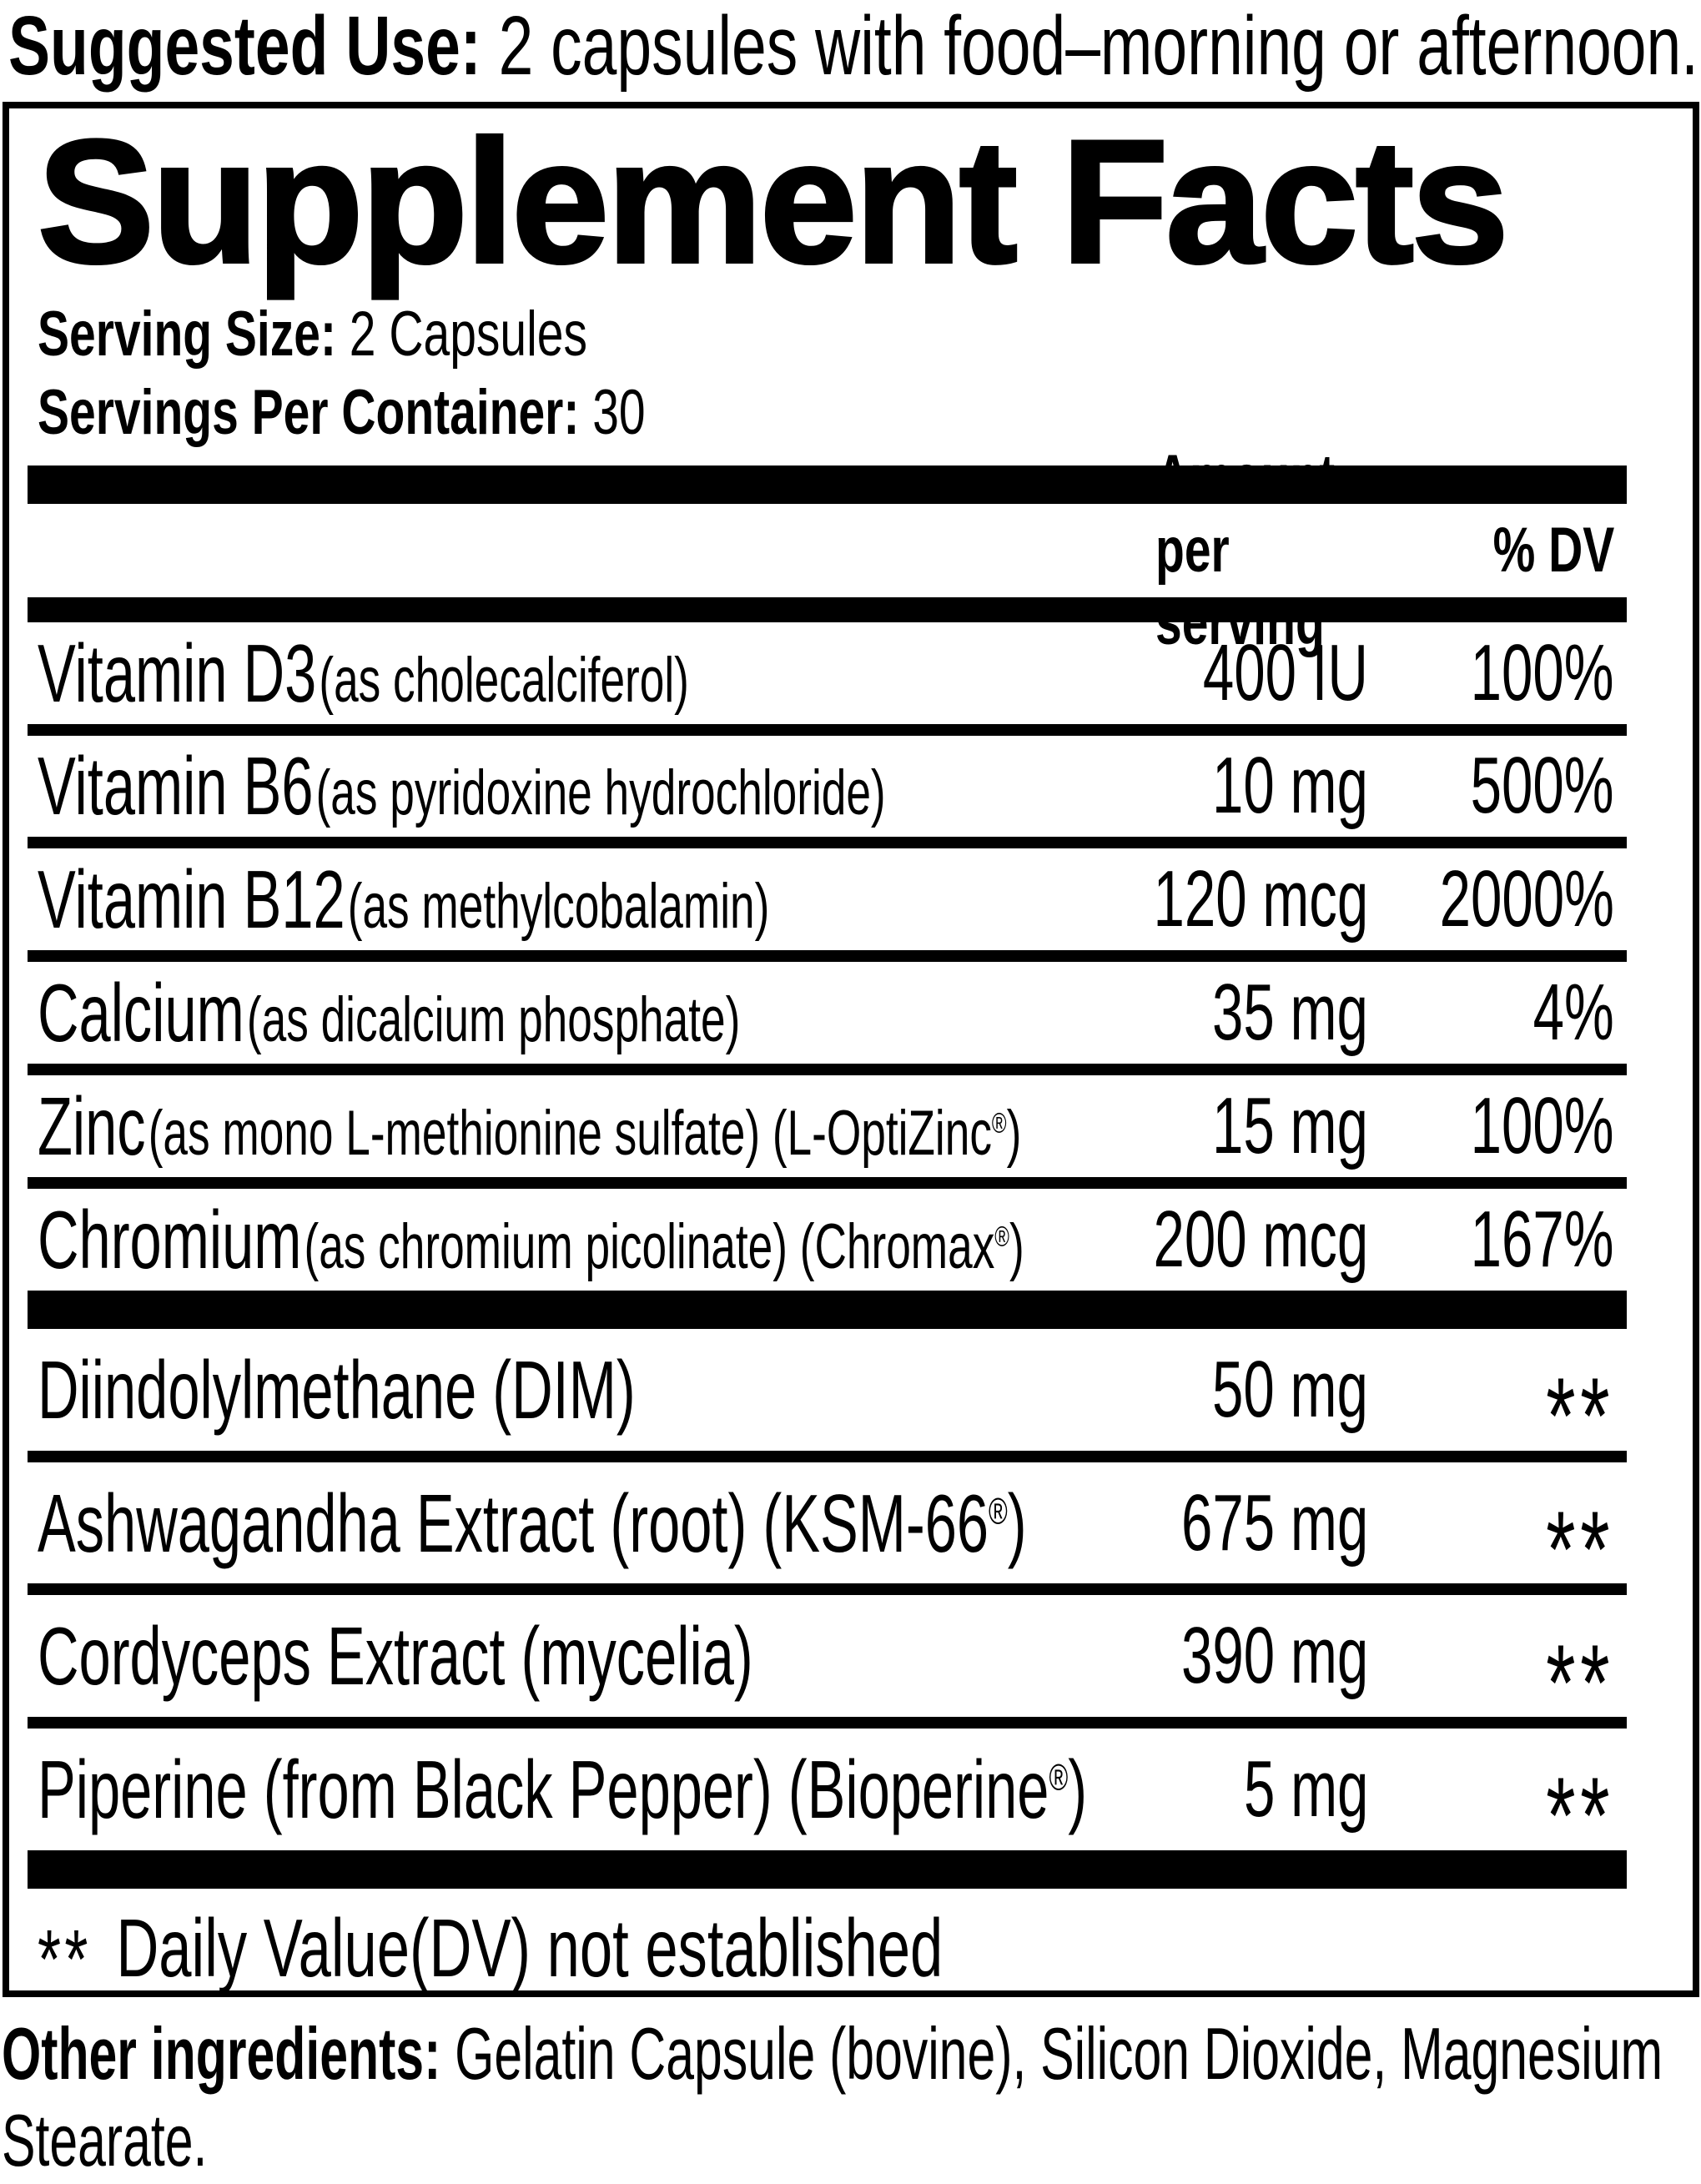 Image resolution: width=1701 pixels, height=2184 pixels. Describe the element at coordinates (530, 1948) in the screenshot. I see `footnote-text: Daily Value(DV) not established` at that location.